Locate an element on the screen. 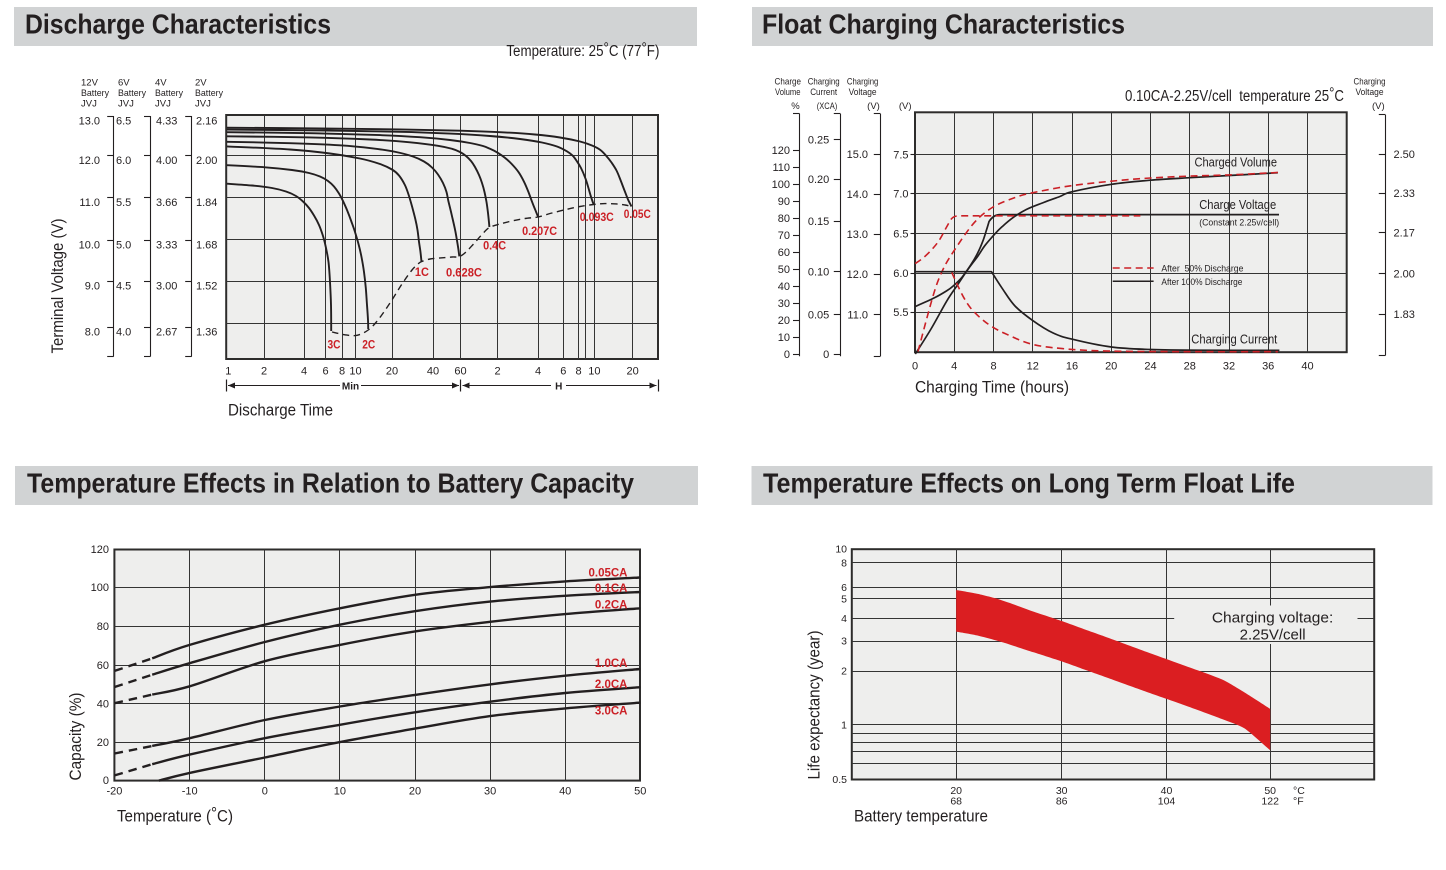 The image size is (1446, 870). svg-text: Min is located at coordinates (350, 386).